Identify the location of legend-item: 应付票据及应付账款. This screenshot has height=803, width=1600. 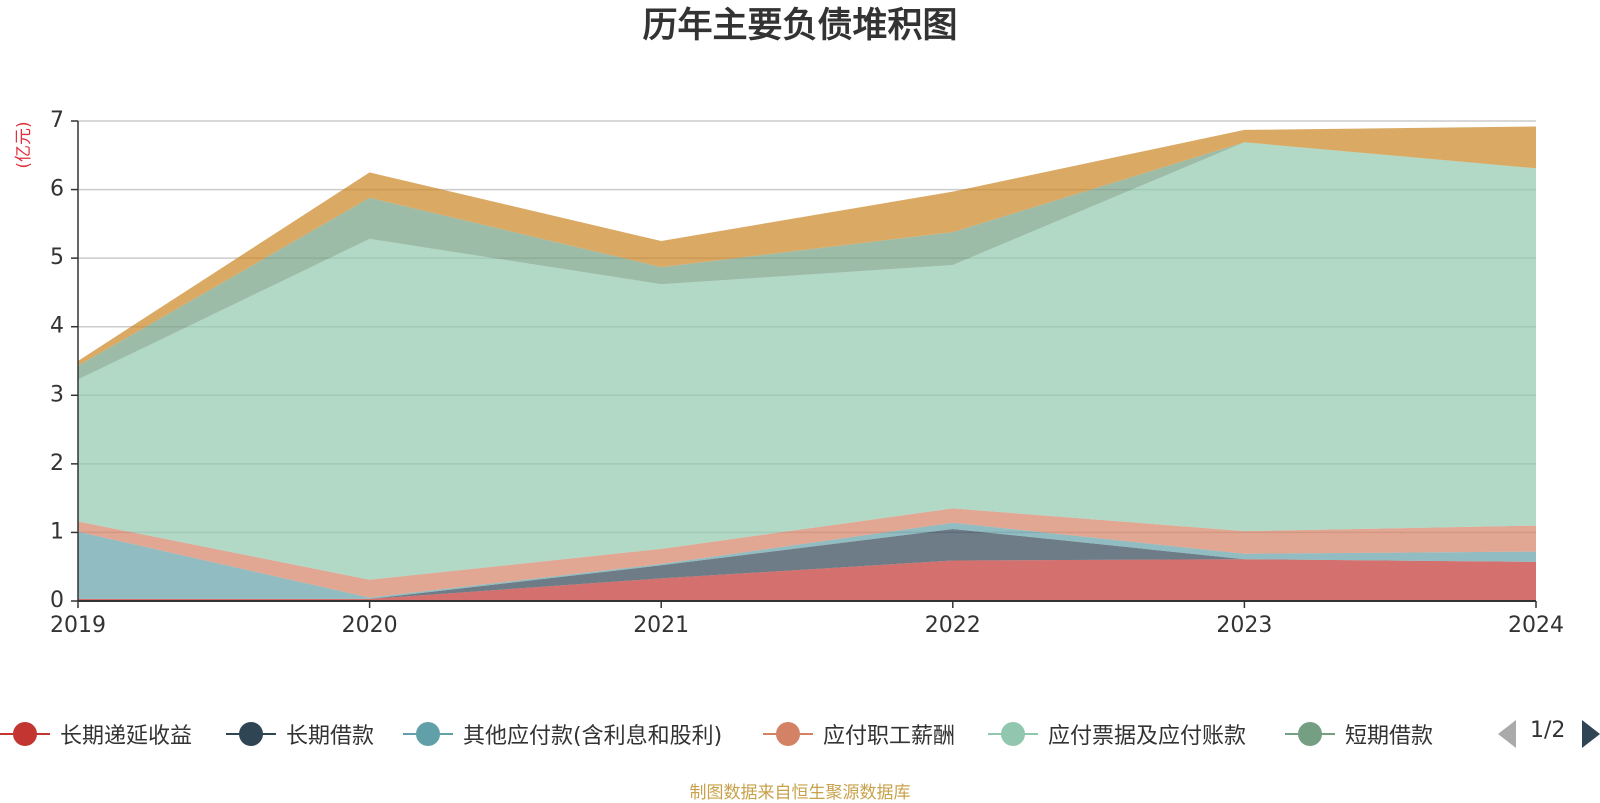
(1117, 734).